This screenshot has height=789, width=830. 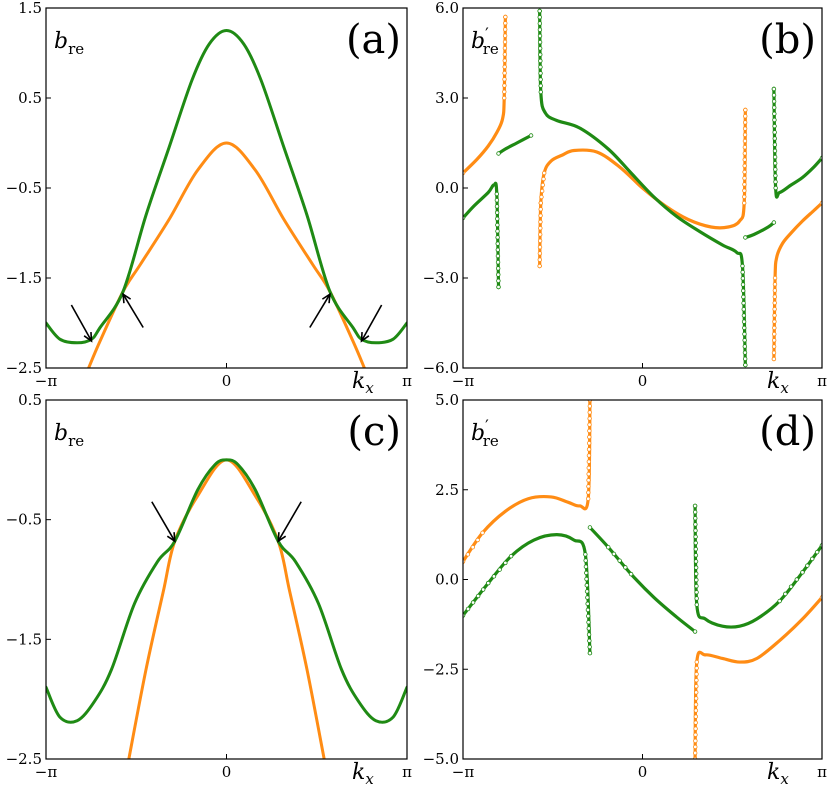 What do you see at coordinates (485, 41) in the screenshot?
I see `y-axis-label: b′ re` at bounding box center [485, 41].